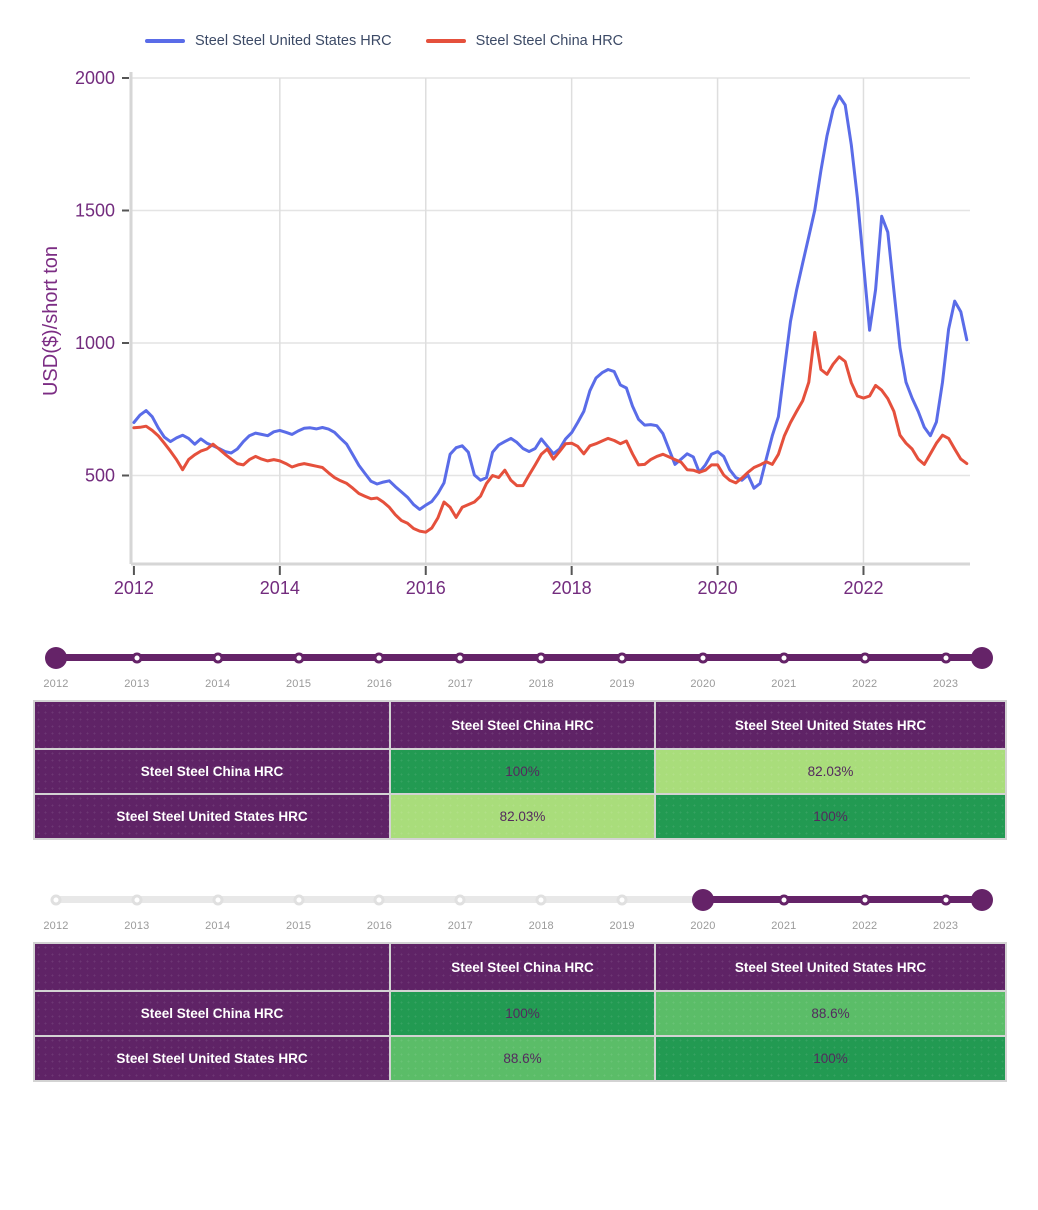 The image size is (1038, 1210). What do you see at coordinates (95, 343) in the screenshot?
I see `y-tick-label: 1000` at bounding box center [95, 343].